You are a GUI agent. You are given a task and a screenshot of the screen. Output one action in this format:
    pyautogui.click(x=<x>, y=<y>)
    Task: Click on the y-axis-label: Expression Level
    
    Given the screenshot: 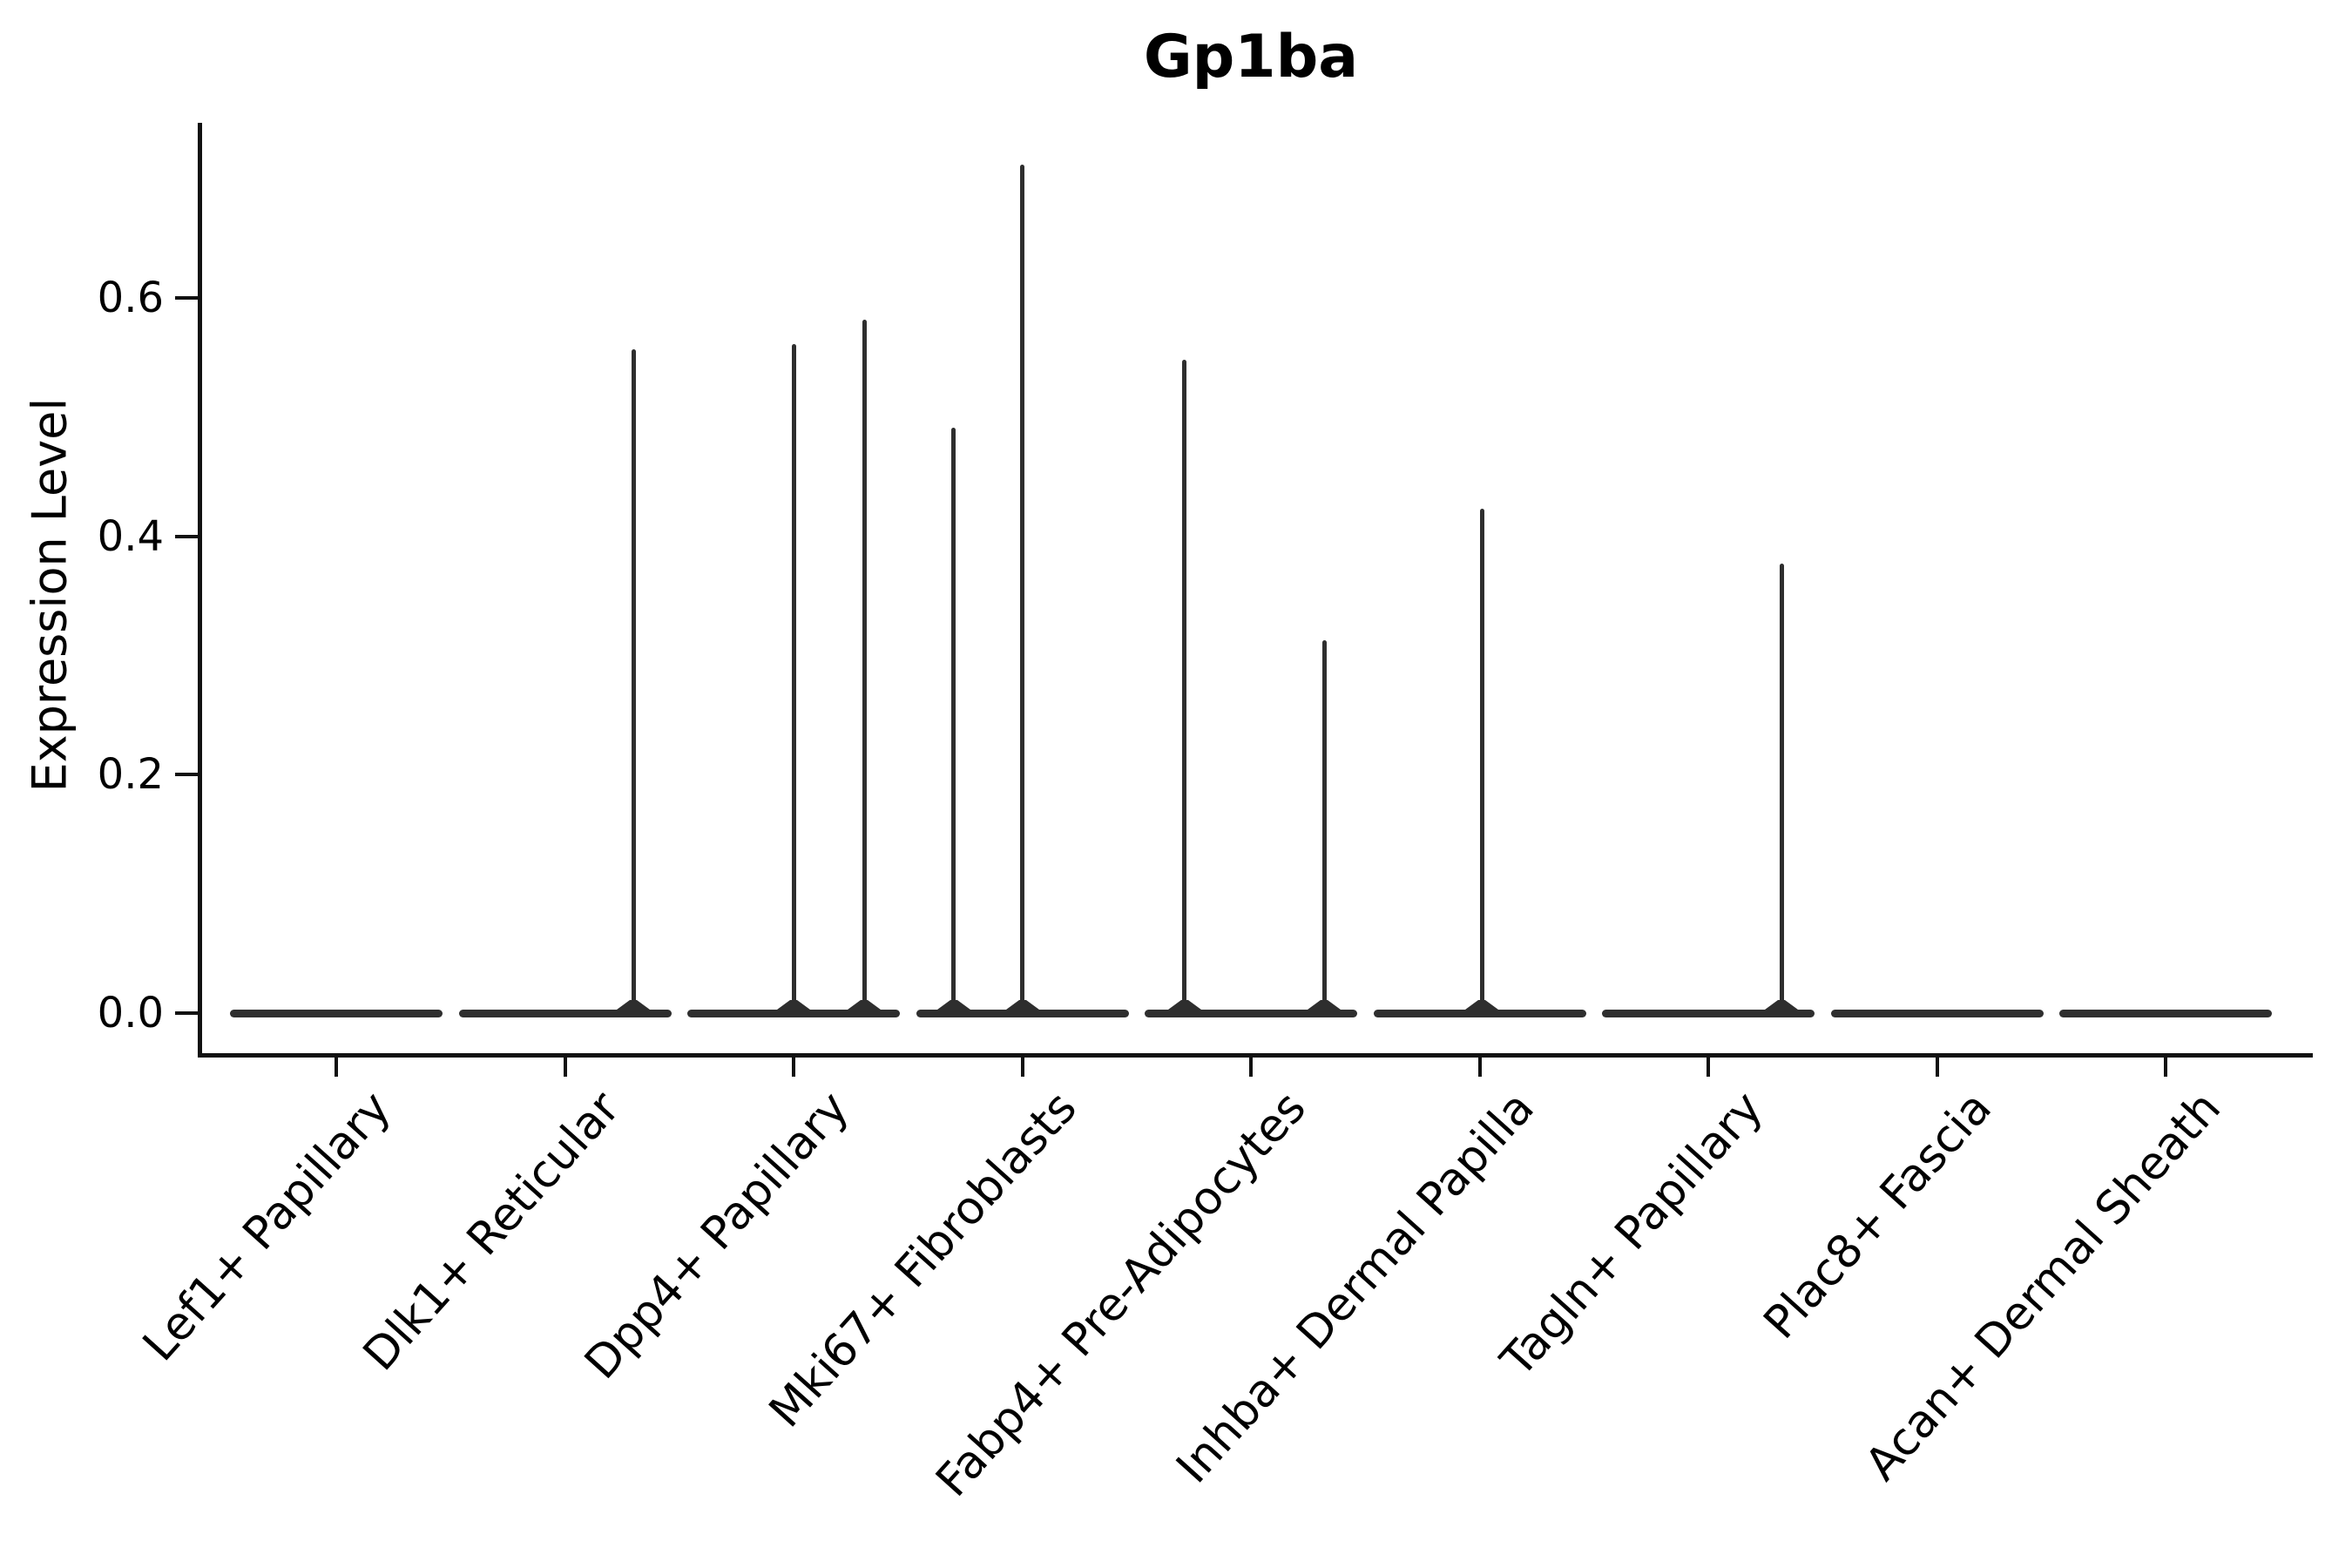 What is the action you would take?
    pyautogui.click(x=50, y=595)
    